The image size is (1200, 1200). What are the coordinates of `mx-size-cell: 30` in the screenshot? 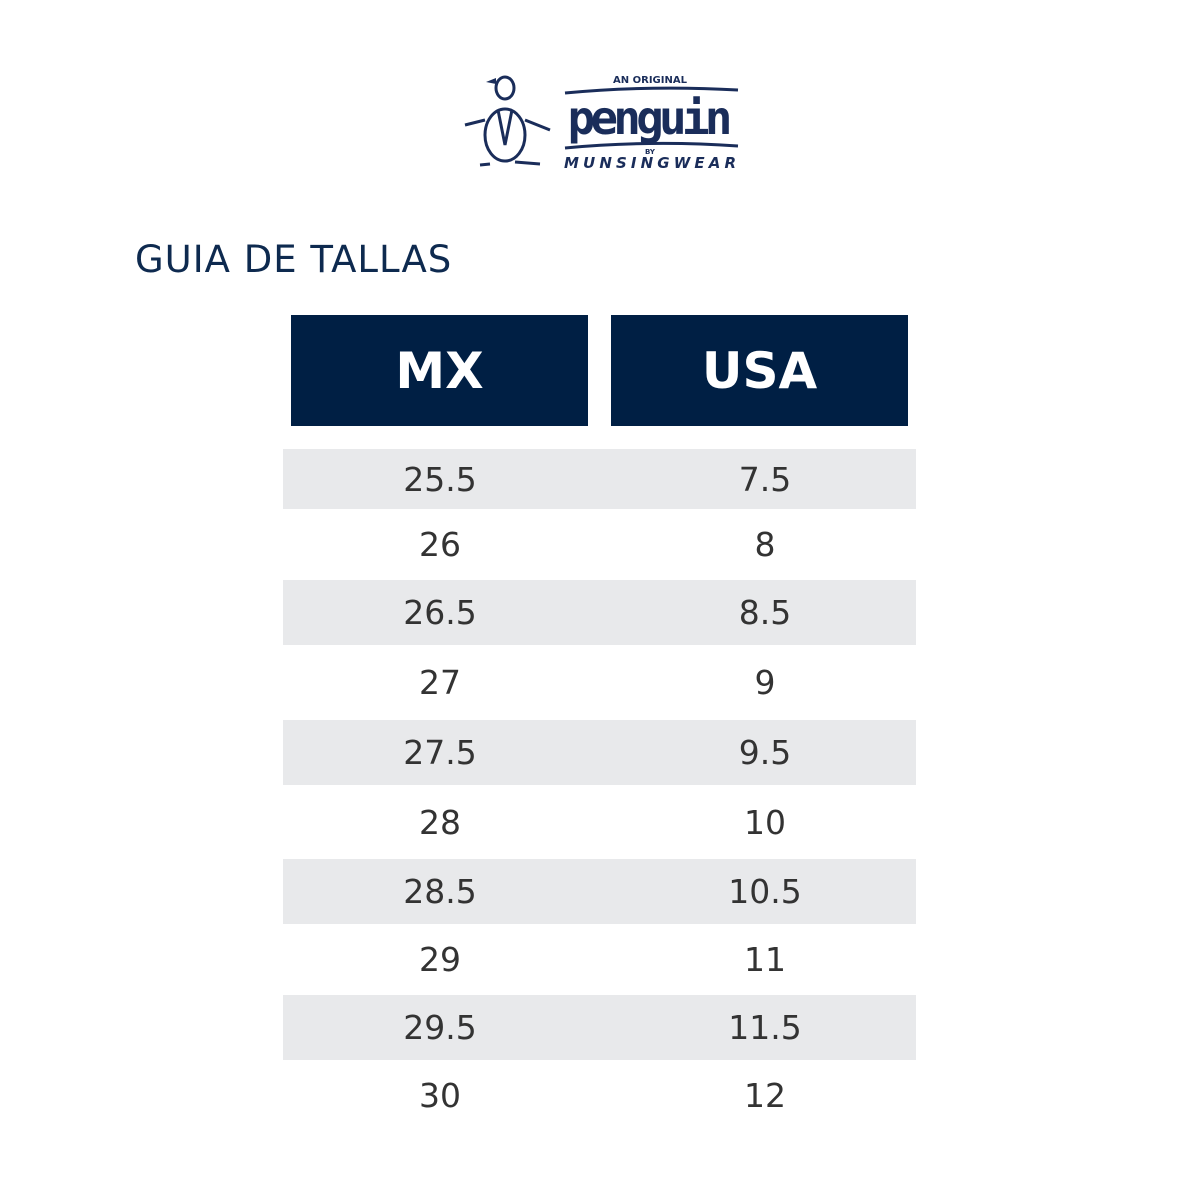 It's located at (440, 1095).